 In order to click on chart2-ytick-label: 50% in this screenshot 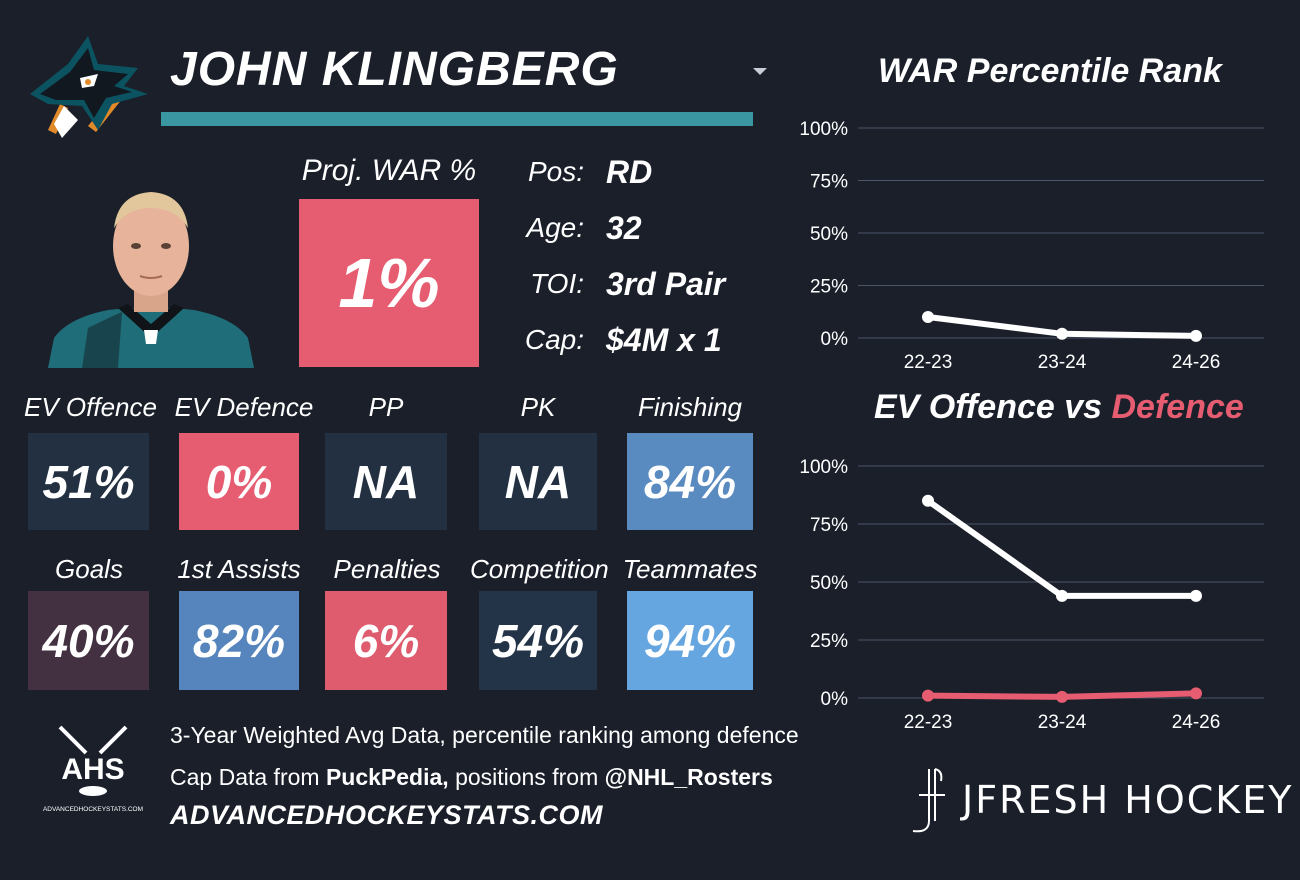, I will do `click(829, 583)`.